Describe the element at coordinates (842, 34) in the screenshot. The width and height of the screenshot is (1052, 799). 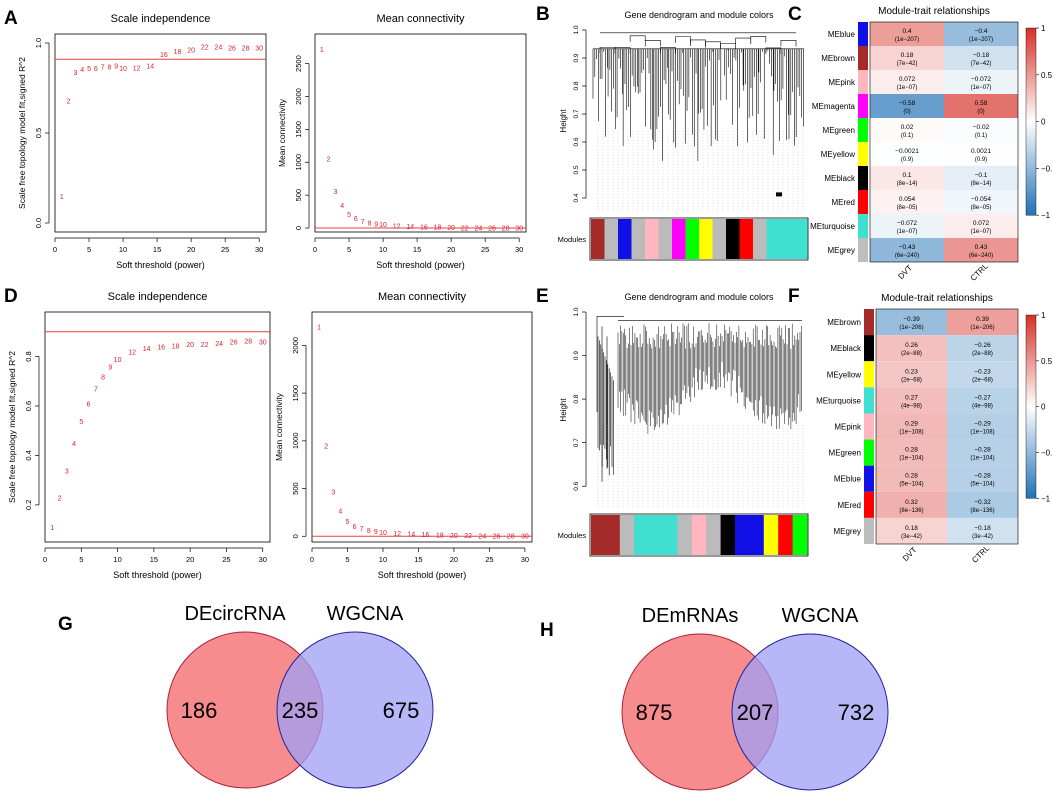
I see `row-label: MEblue` at that location.